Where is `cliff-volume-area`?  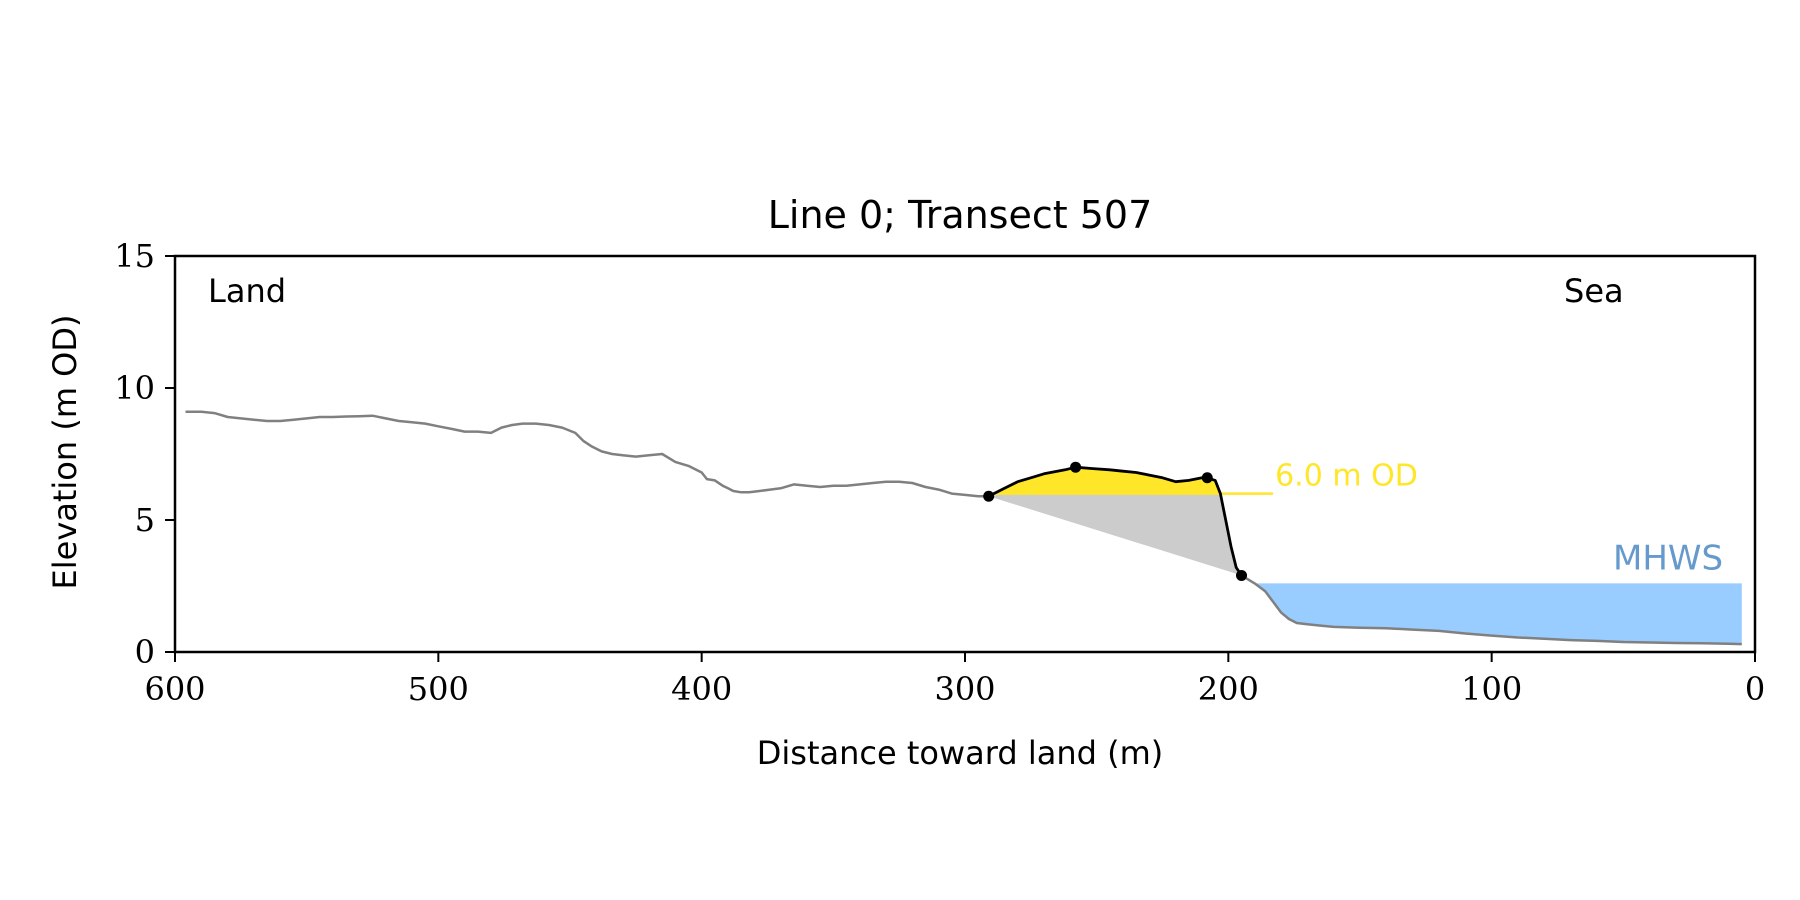
cliff-volume-area is located at coordinates (1117, 534).